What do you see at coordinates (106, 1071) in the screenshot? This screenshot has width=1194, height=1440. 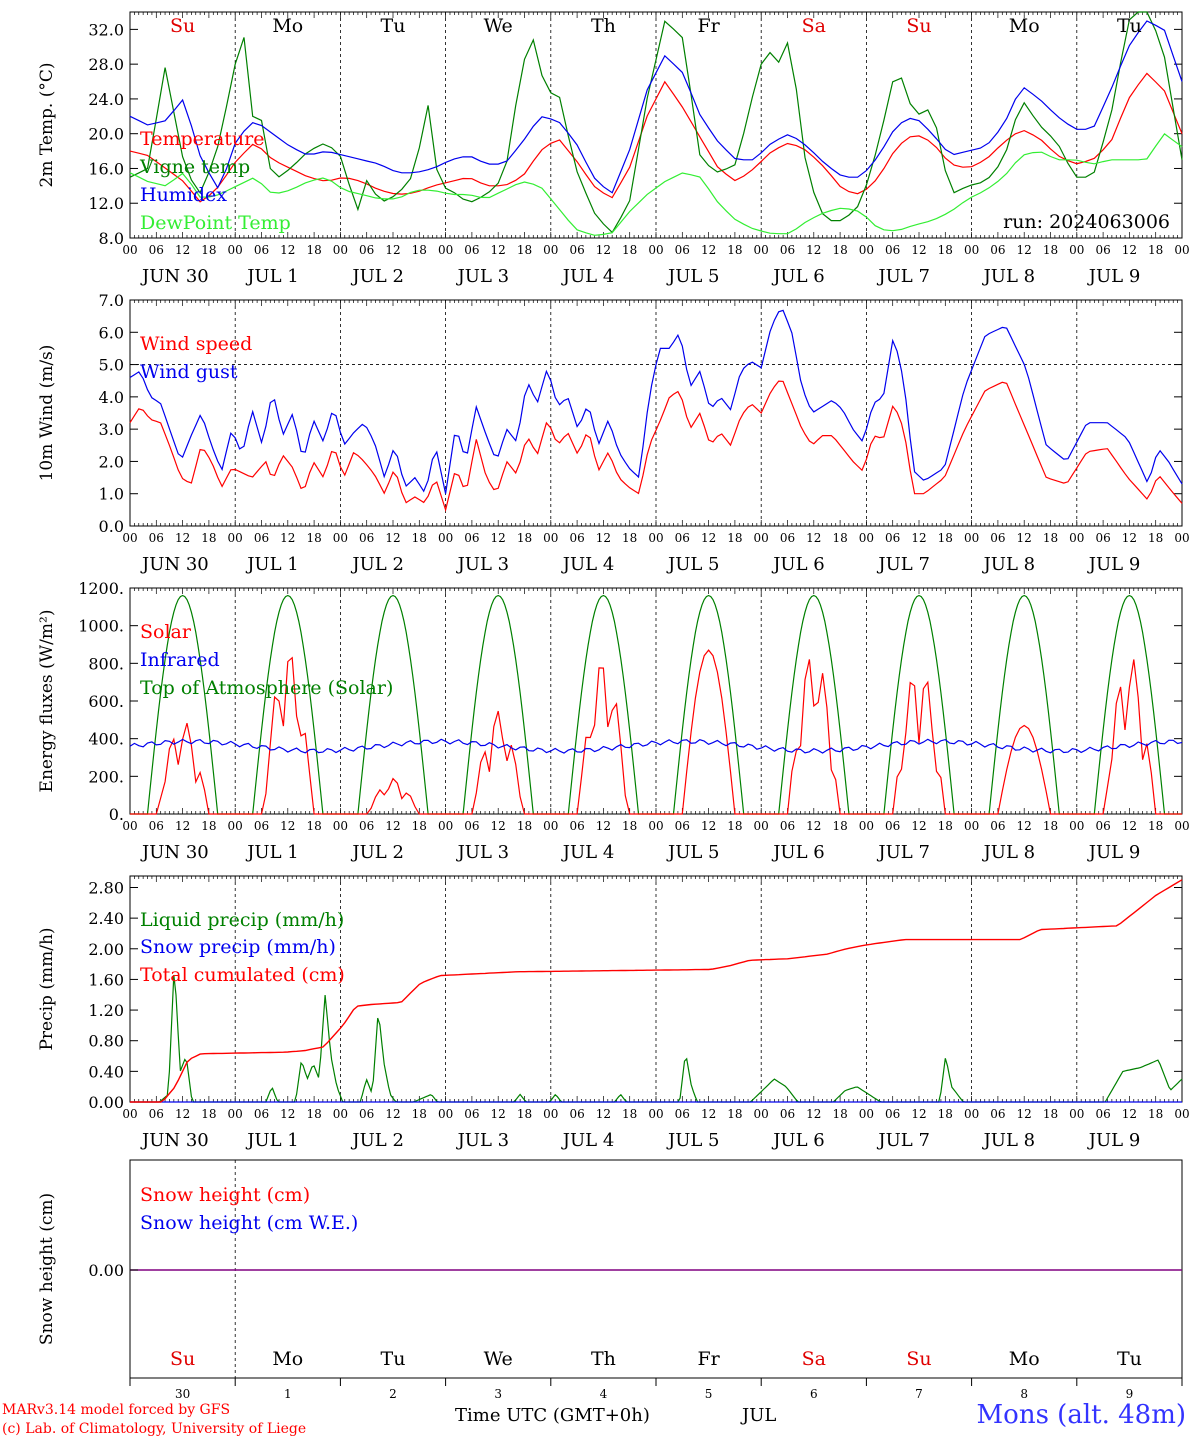 I see `y-tick-label: 0.40` at bounding box center [106, 1071].